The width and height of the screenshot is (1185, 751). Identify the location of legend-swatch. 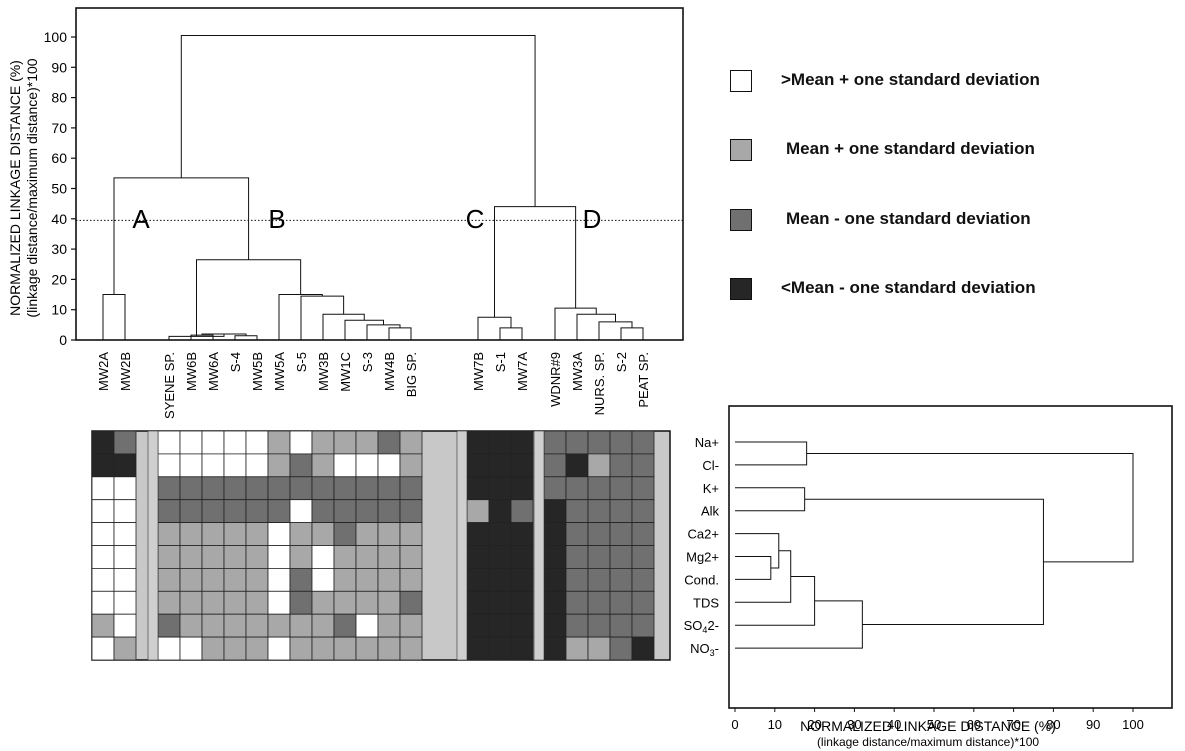
(741, 81).